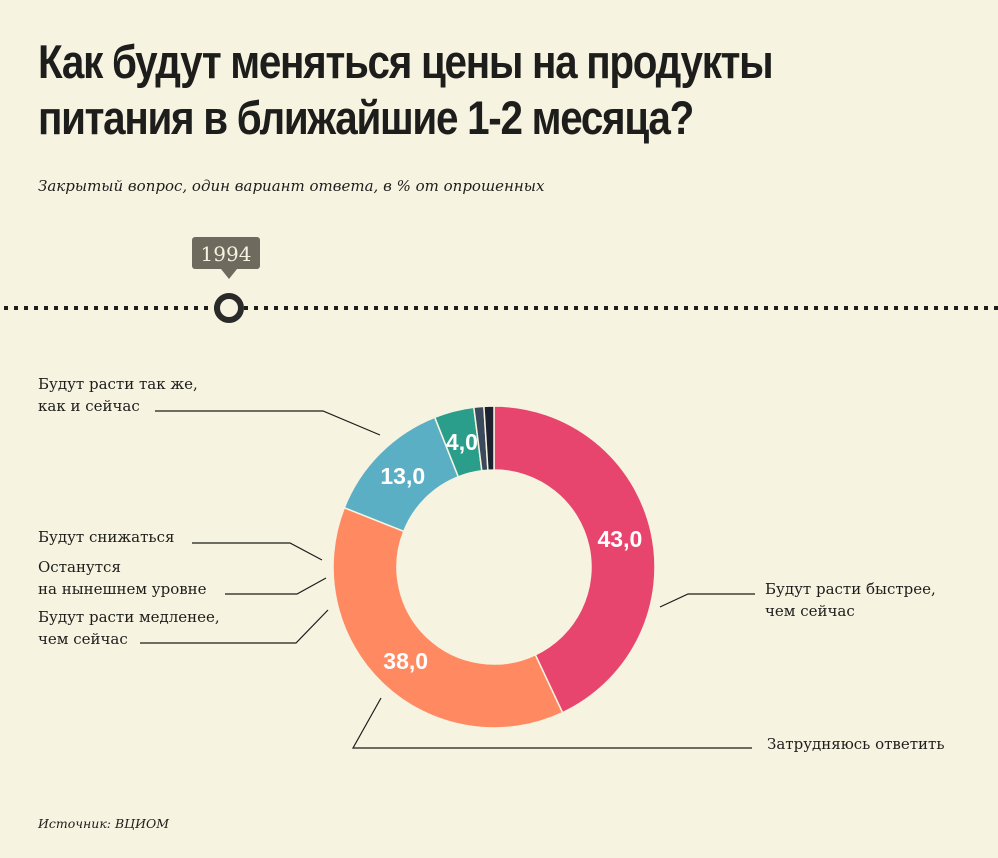  I want to click on slice-category-label-2: Затрудняюсь ответить, so click(856, 744).